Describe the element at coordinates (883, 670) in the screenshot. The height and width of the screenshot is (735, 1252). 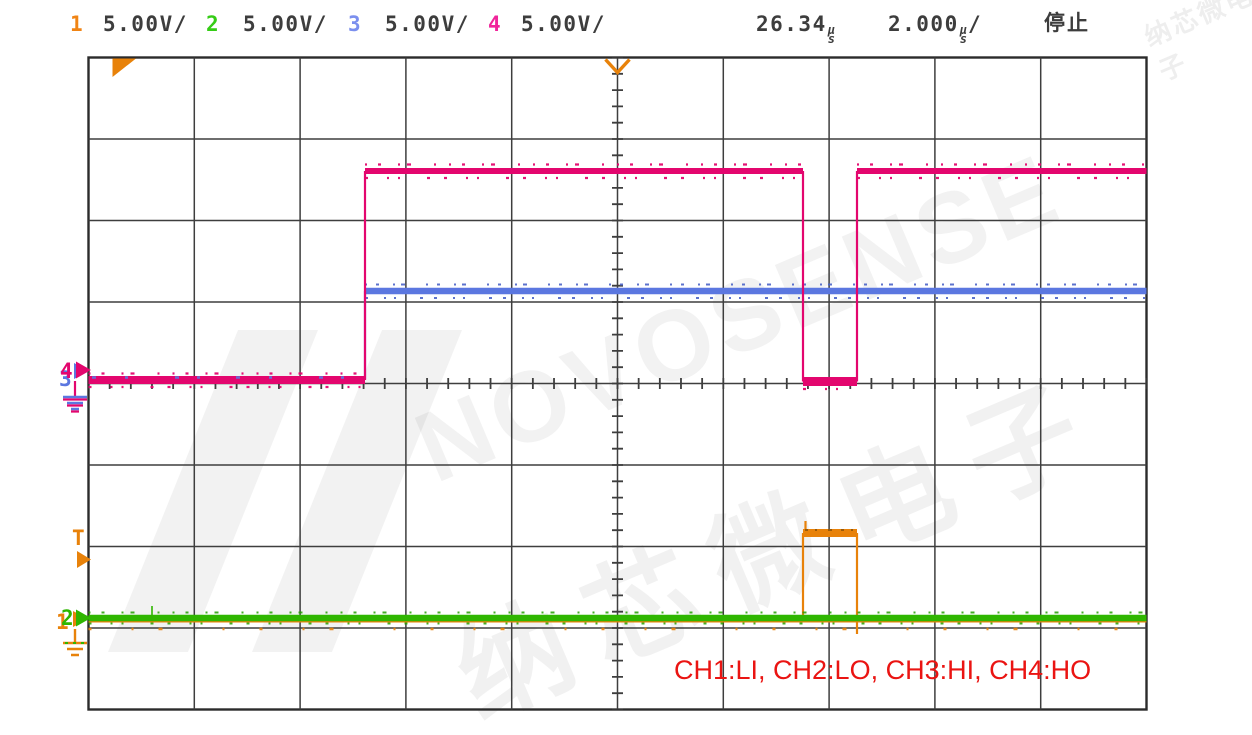
I see `channel-mapping-annotation: CH1:LI, CH2:LO, CH3:HI, CH4:HO` at that location.